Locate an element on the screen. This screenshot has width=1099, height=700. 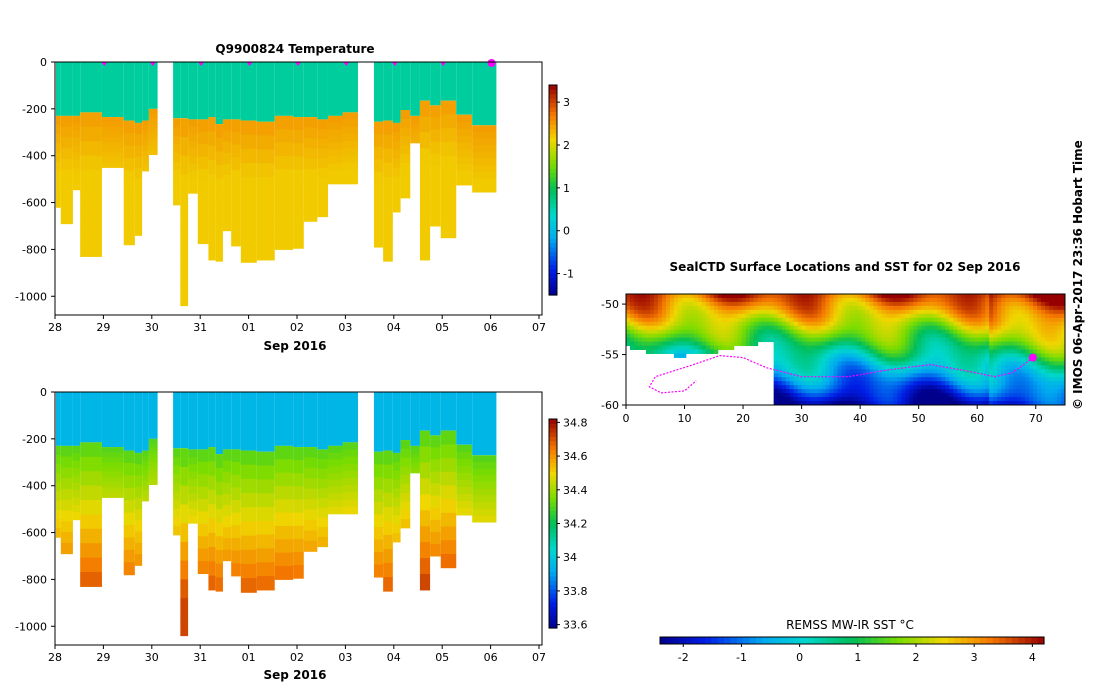
colorbar-frame is located at coordinates (852, 640).